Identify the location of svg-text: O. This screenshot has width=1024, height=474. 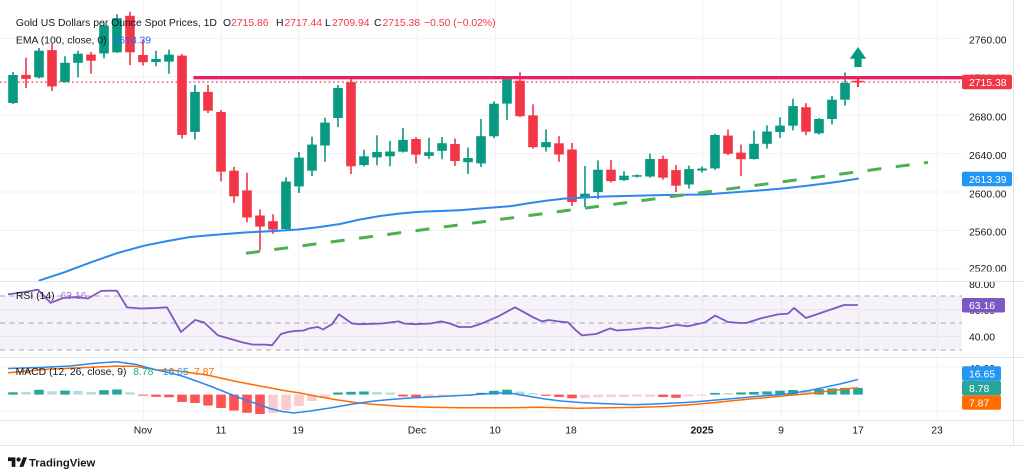
(227, 23).